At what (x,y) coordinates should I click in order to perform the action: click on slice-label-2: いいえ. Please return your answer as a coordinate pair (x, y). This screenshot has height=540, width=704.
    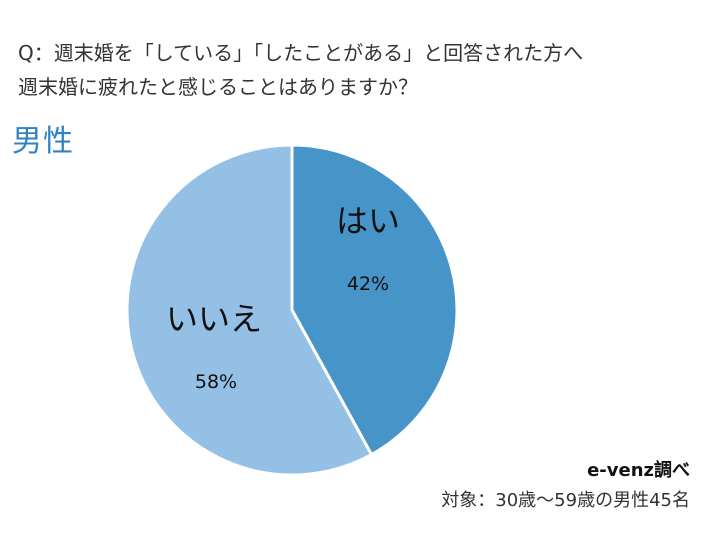
    Looking at the image, I should click on (214, 319).